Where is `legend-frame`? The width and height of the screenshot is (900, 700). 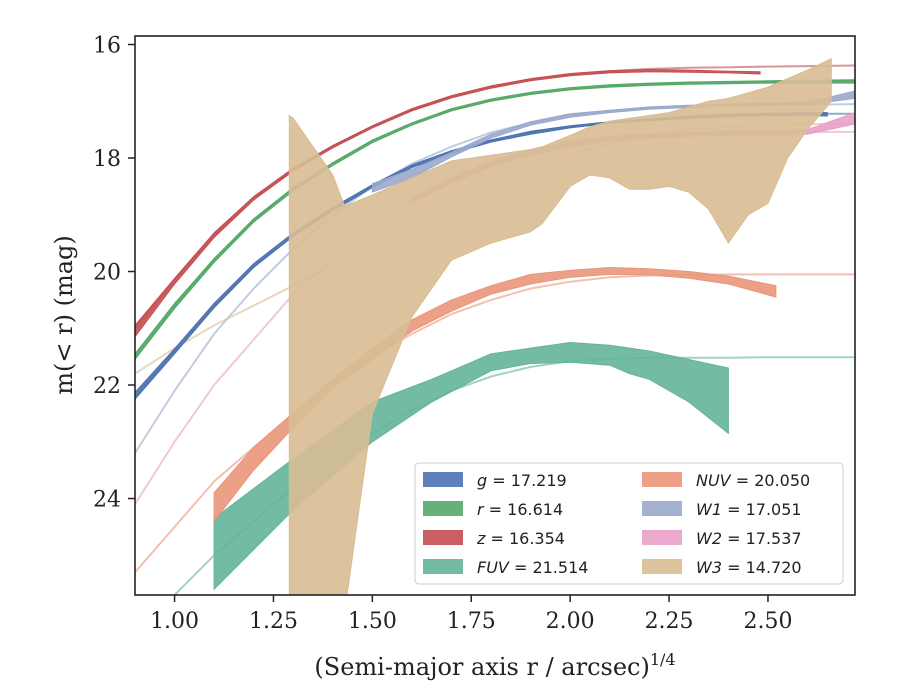 legend-frame is located at coordinates (629, 523).